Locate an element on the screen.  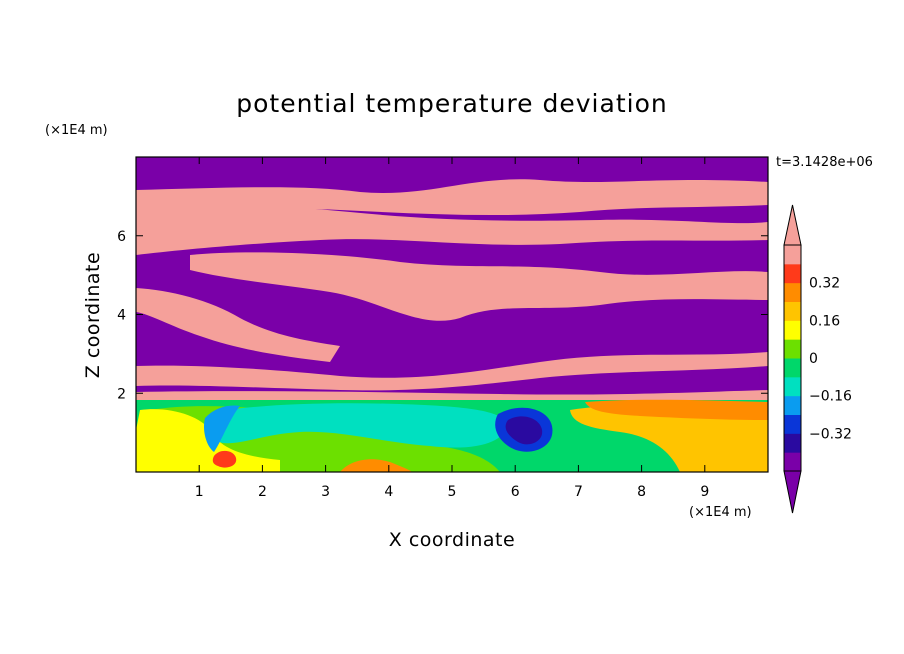
colorbar-tick-label: 0.16 is located at coordinates (824, 321).